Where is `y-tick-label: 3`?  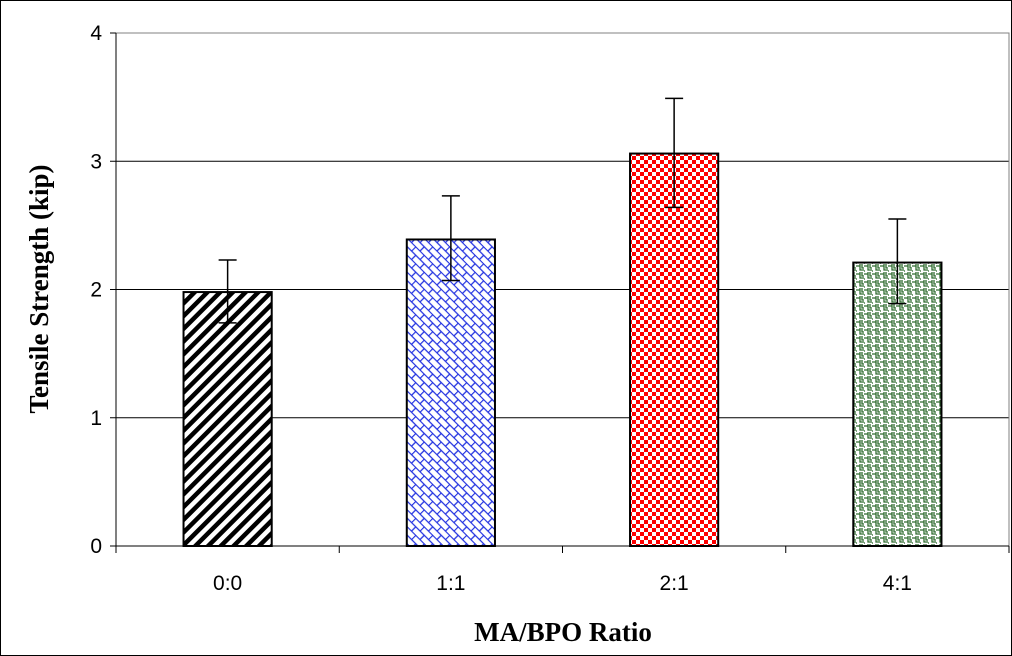 y-tick-label: 3 is located at coordinates (96, 161).